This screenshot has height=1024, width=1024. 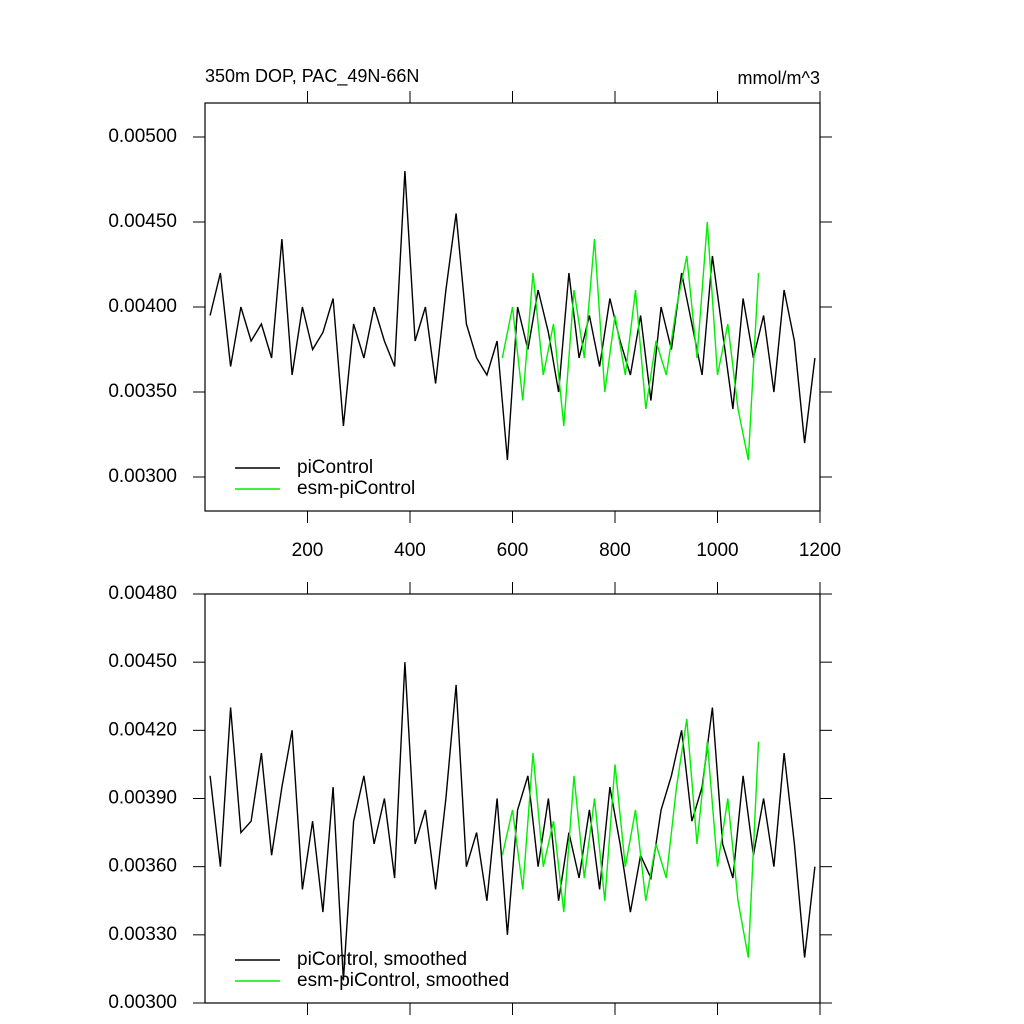 What do you see at coordinates (717, 550) in the screenshot?
I see `x-tick-label: 1000` at bounding box center [717, 550].